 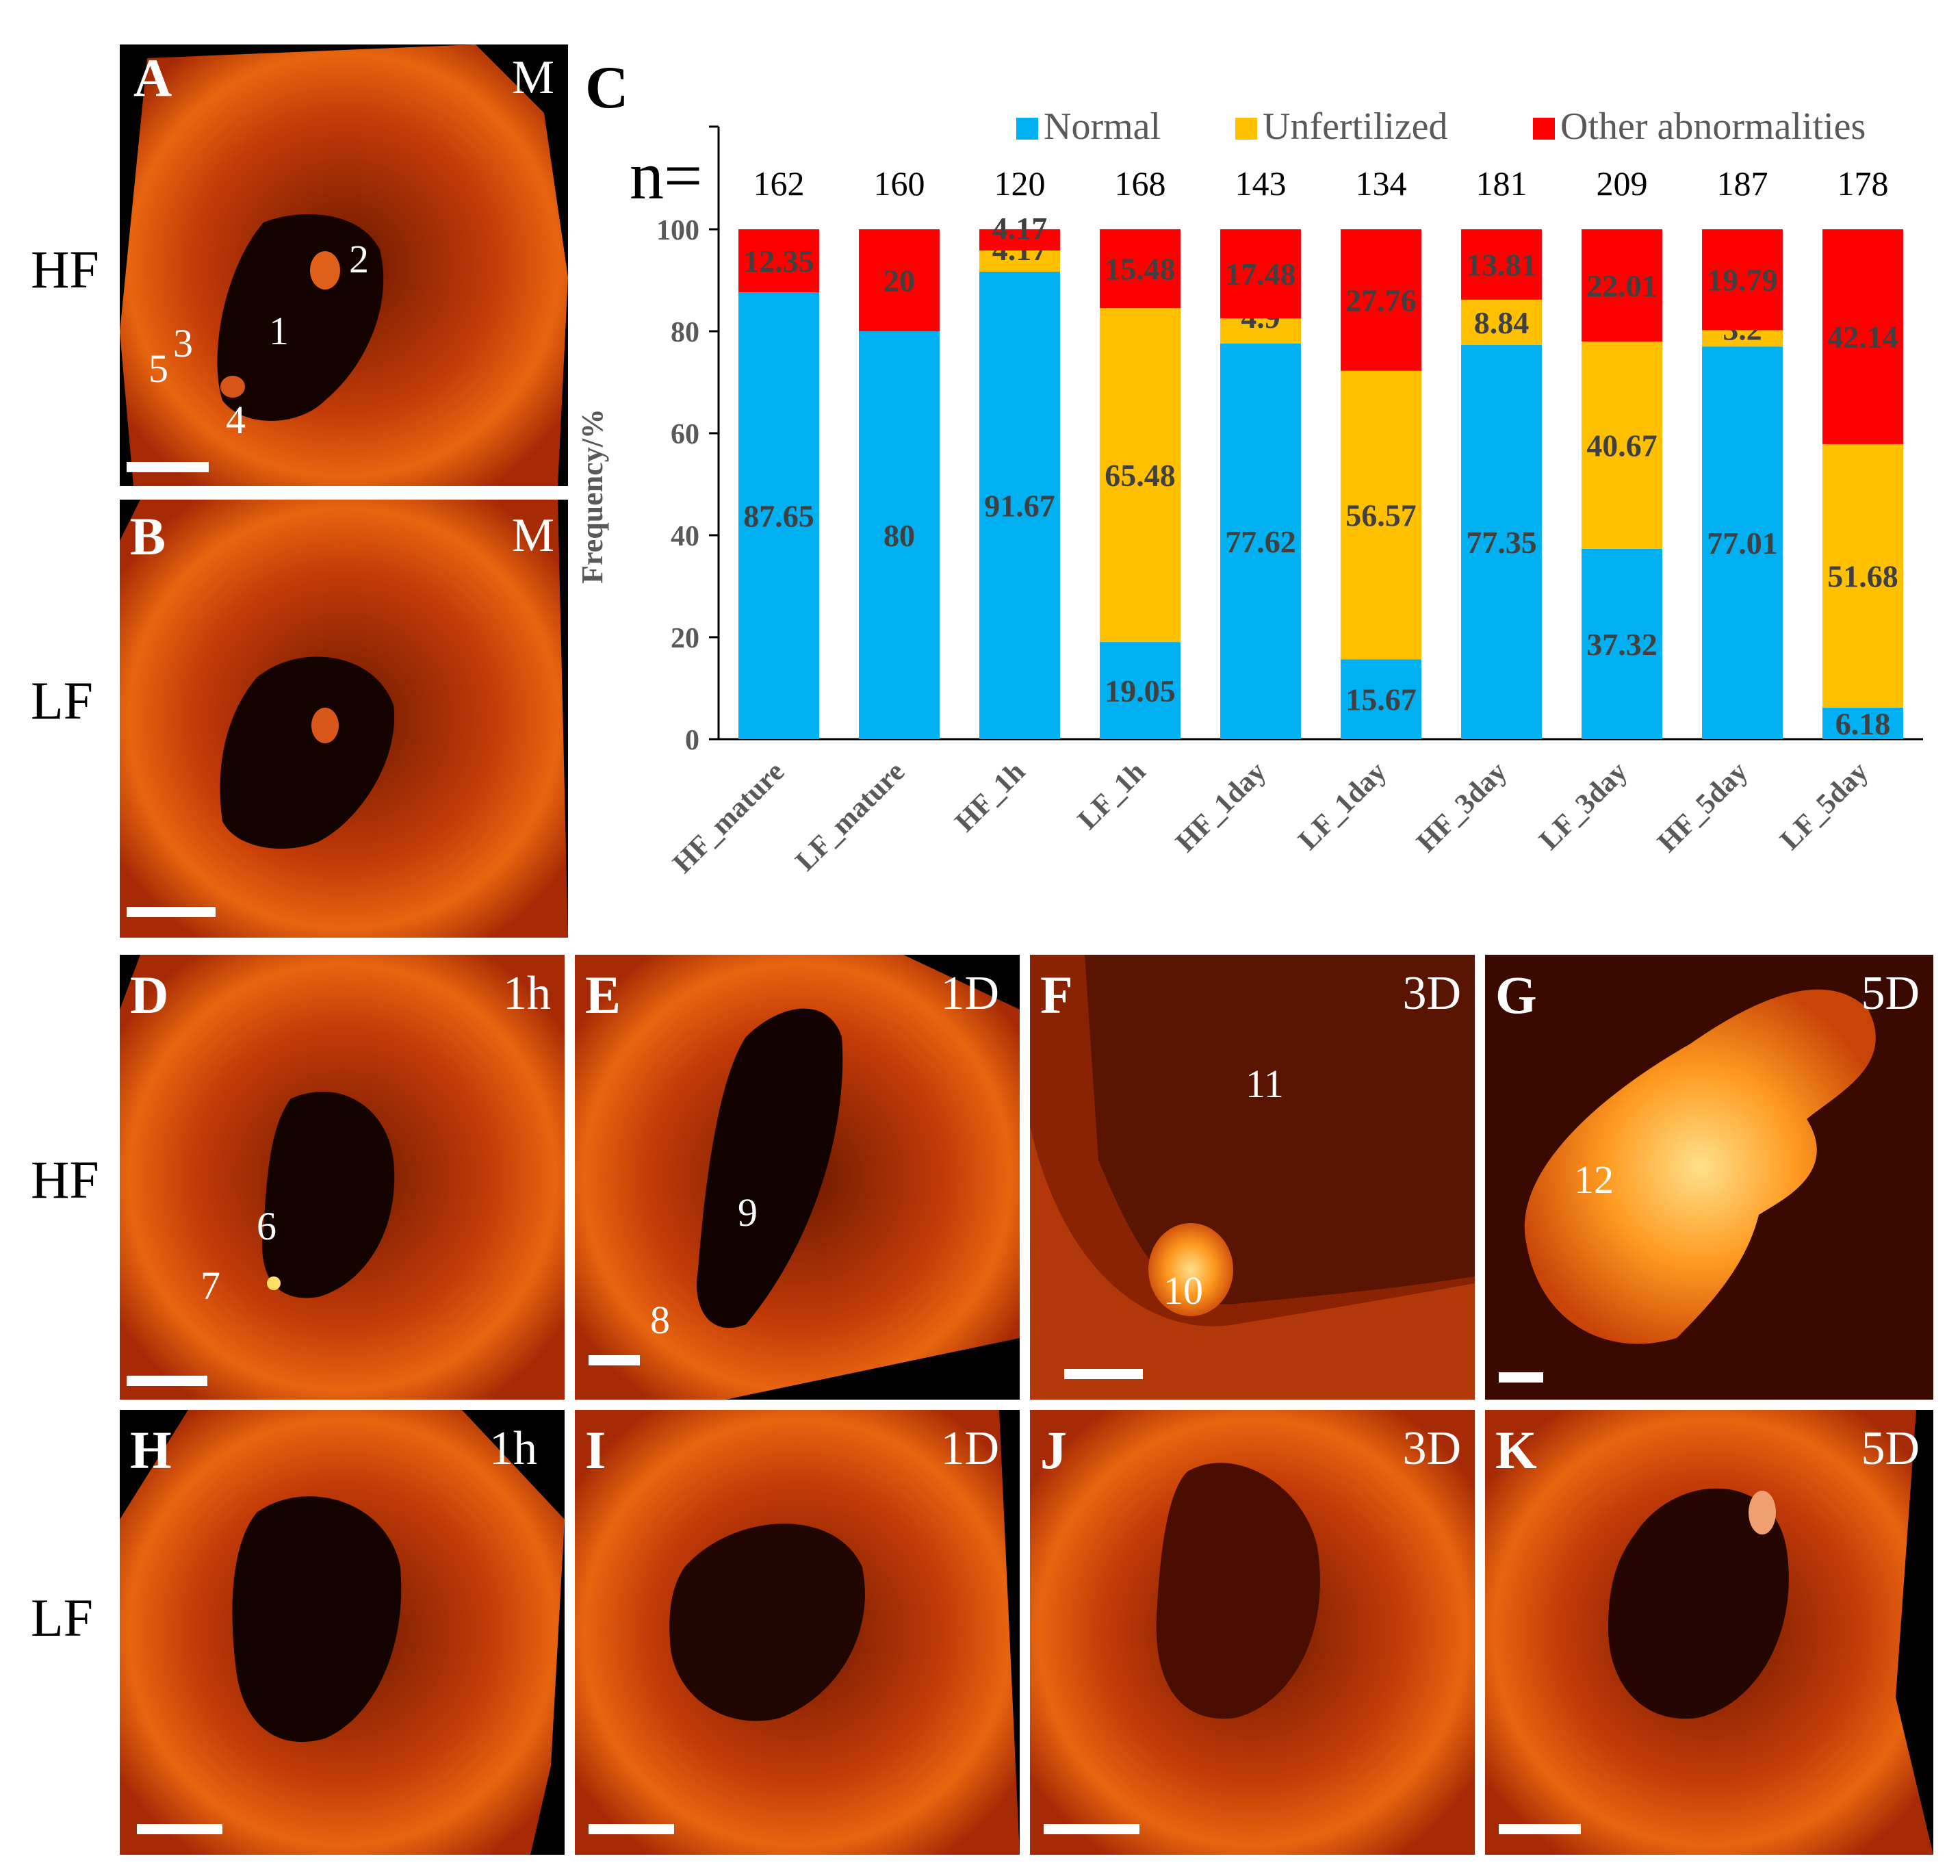 I want to click on data-label: 19.79, so click(x=1742, y=281).